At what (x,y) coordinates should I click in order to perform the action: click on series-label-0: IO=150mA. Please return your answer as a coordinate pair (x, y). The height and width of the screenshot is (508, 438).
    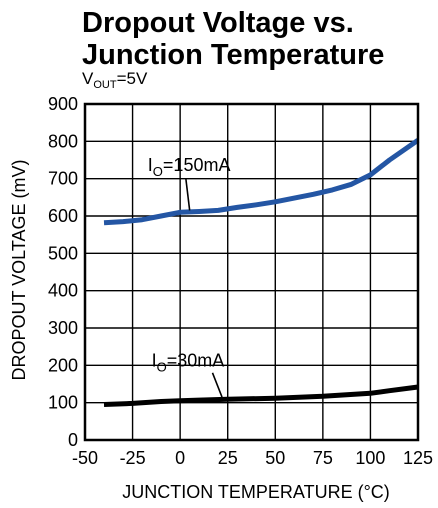
    Looking at the image, I should click on (189, 167).